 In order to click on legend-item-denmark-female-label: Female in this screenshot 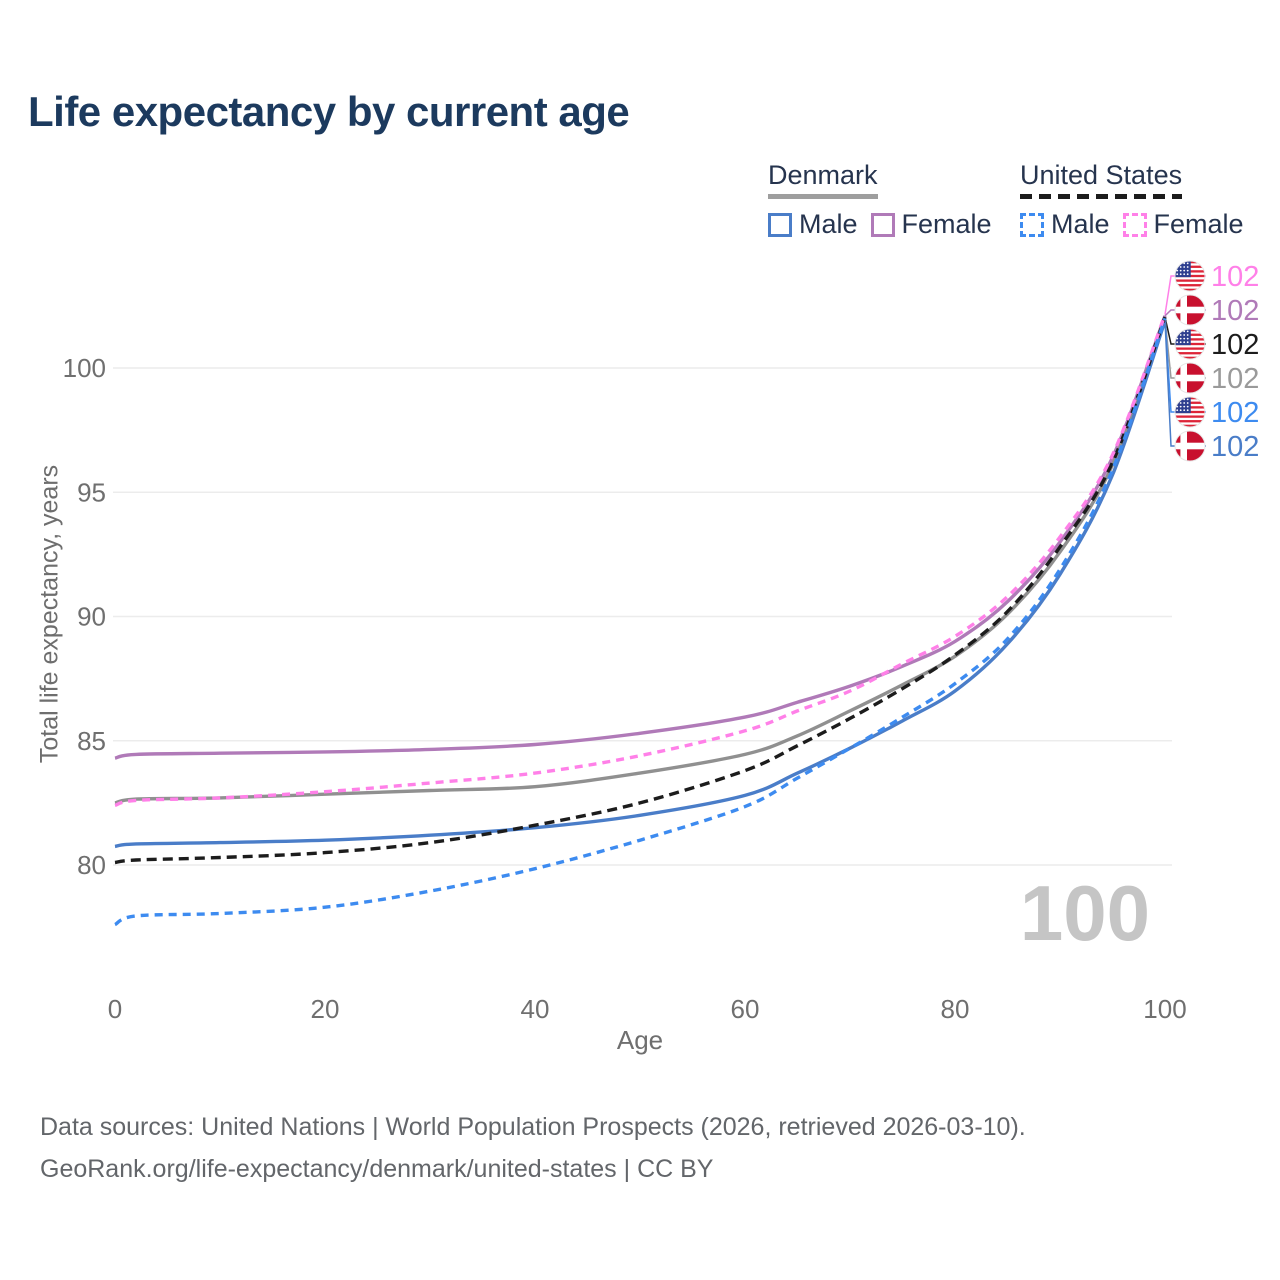, I will do `click(946, 224)`.